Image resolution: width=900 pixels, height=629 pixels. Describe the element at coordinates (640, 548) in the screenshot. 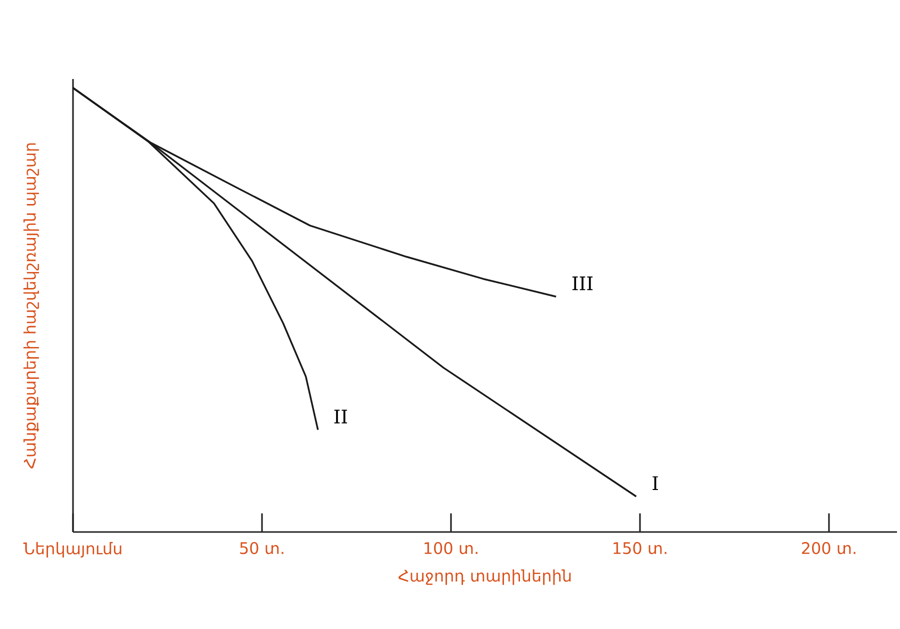

I see `x-tick-label: 150 տ.` at that location.